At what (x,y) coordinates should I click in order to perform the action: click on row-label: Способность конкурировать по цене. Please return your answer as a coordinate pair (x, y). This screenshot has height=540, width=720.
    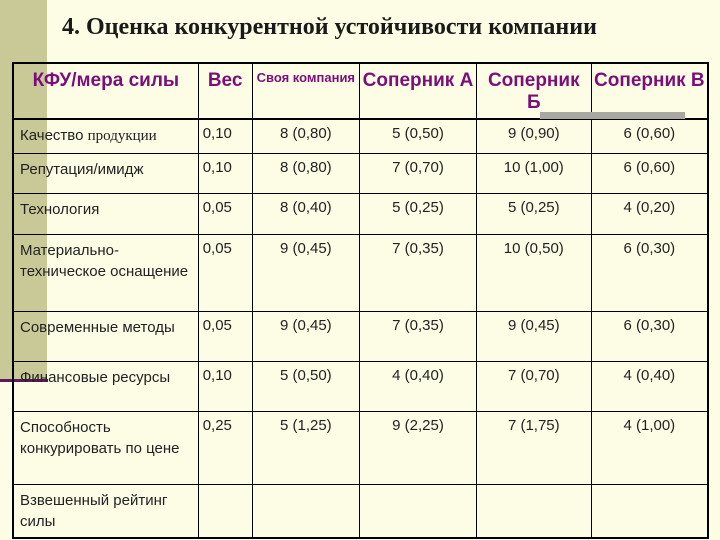
    Looking at the image, I should click on (105, 447).